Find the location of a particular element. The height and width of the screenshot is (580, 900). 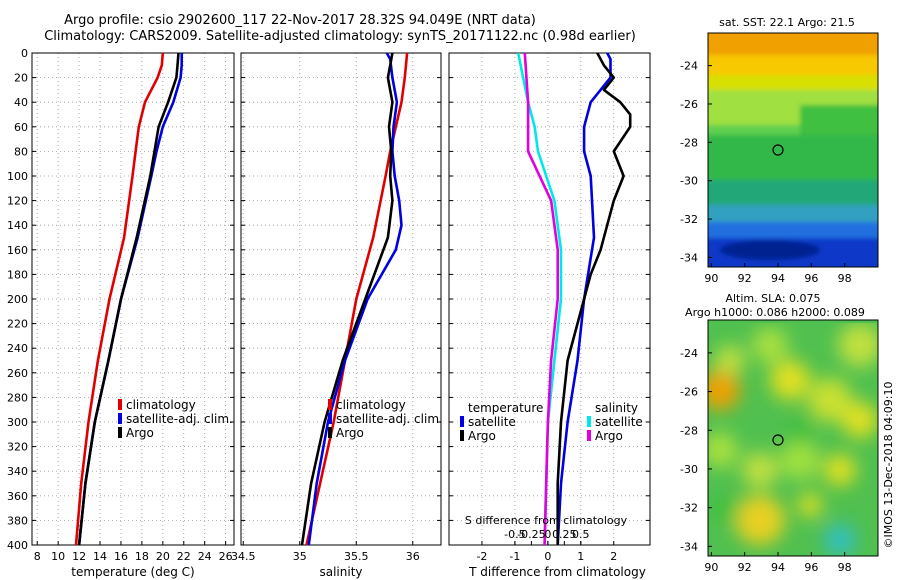

sst-heatmap is located at coordinates (793, 150).